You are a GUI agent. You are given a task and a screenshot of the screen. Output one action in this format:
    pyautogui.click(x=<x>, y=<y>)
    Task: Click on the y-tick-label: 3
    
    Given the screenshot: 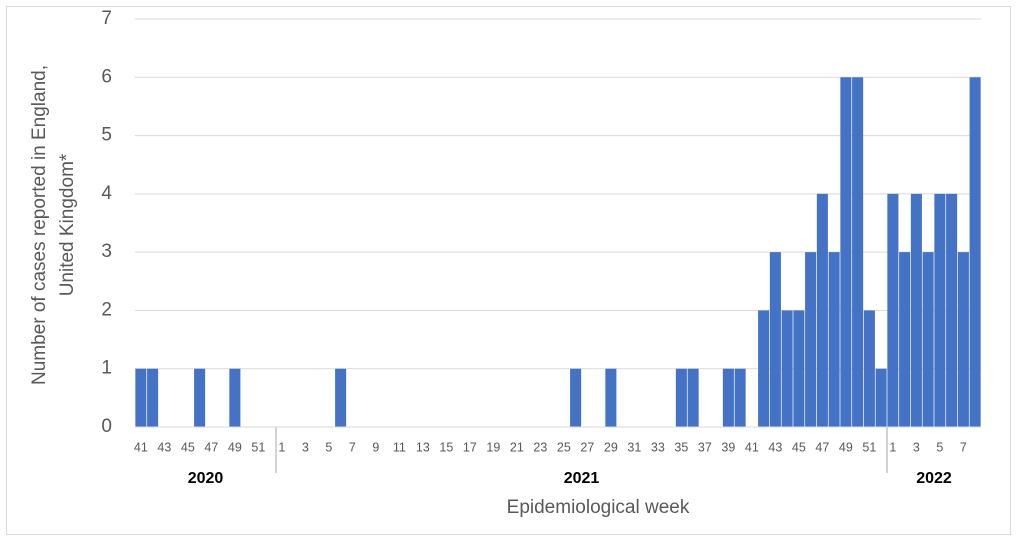 What is the action you would take?
    pyautogui.click(x=106, y=251)
    